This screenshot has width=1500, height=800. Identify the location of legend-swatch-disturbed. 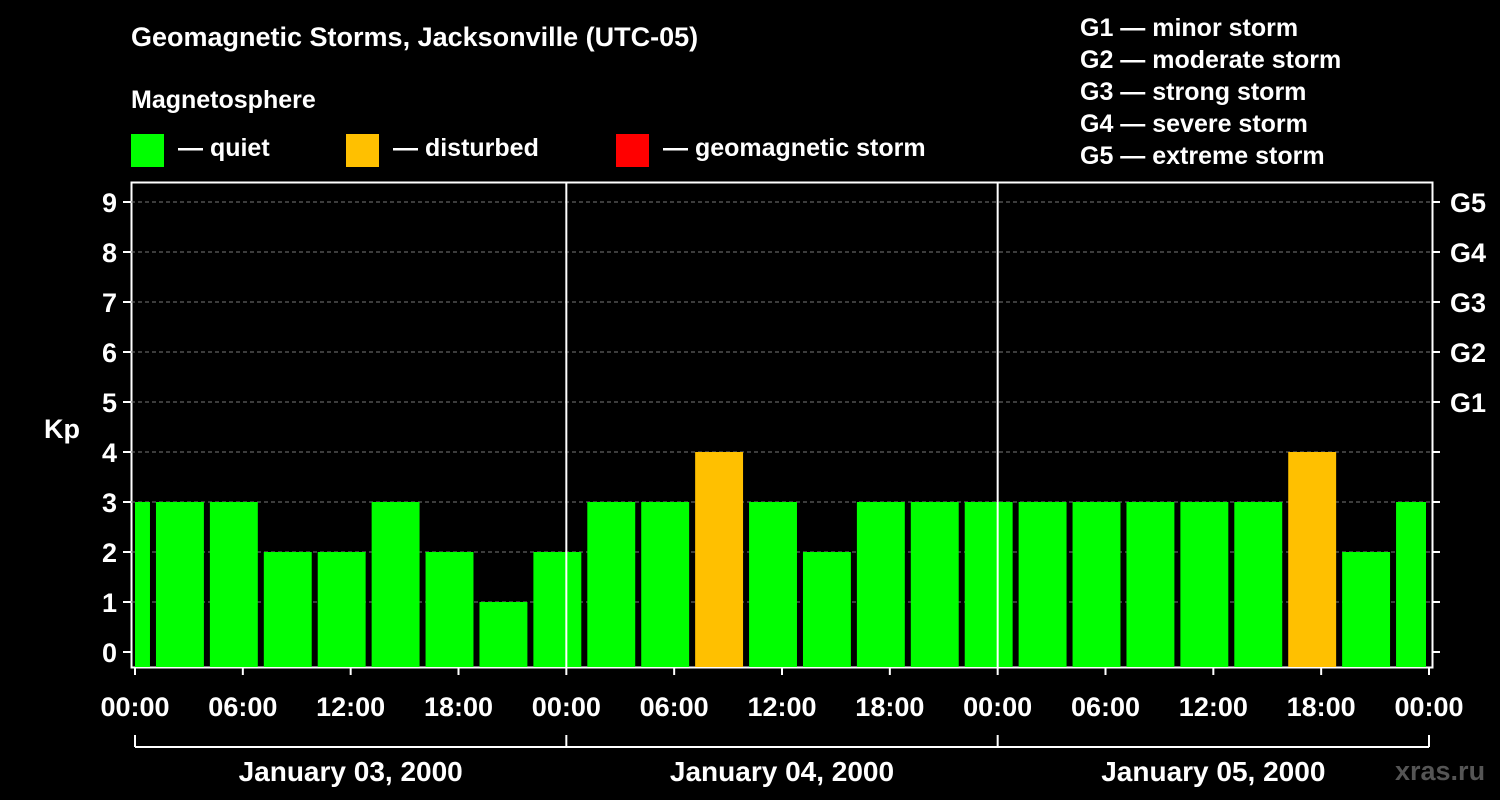
(362, 150).